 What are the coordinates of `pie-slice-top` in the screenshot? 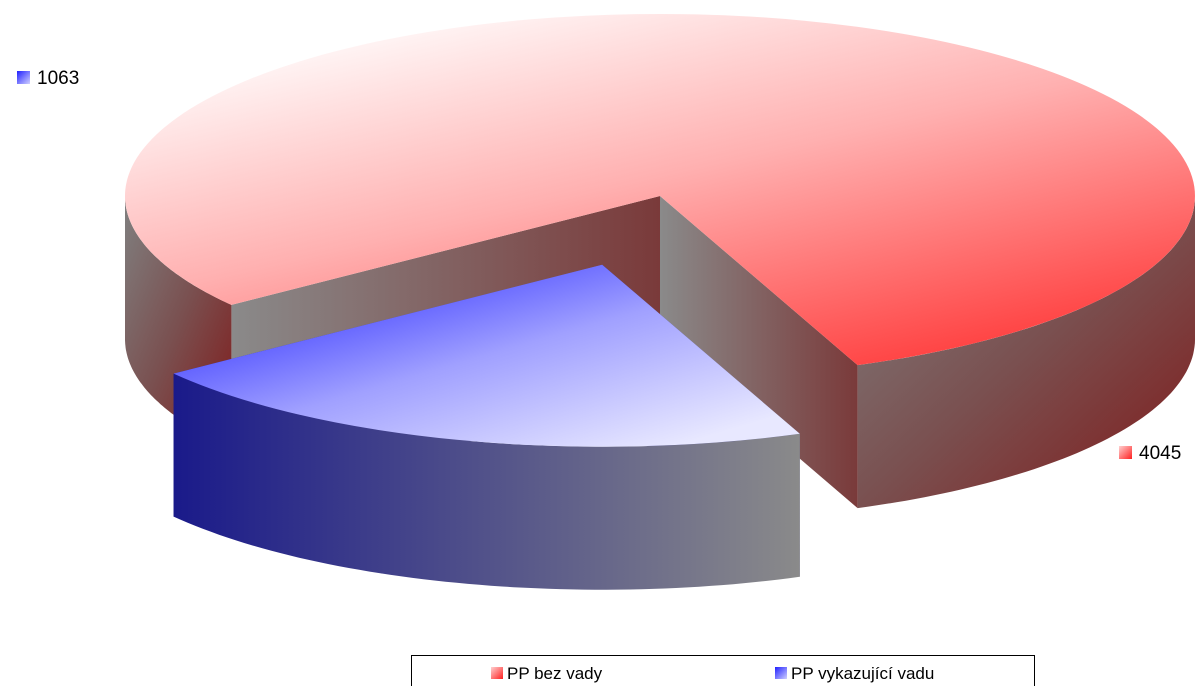 It's located at (486, 355).